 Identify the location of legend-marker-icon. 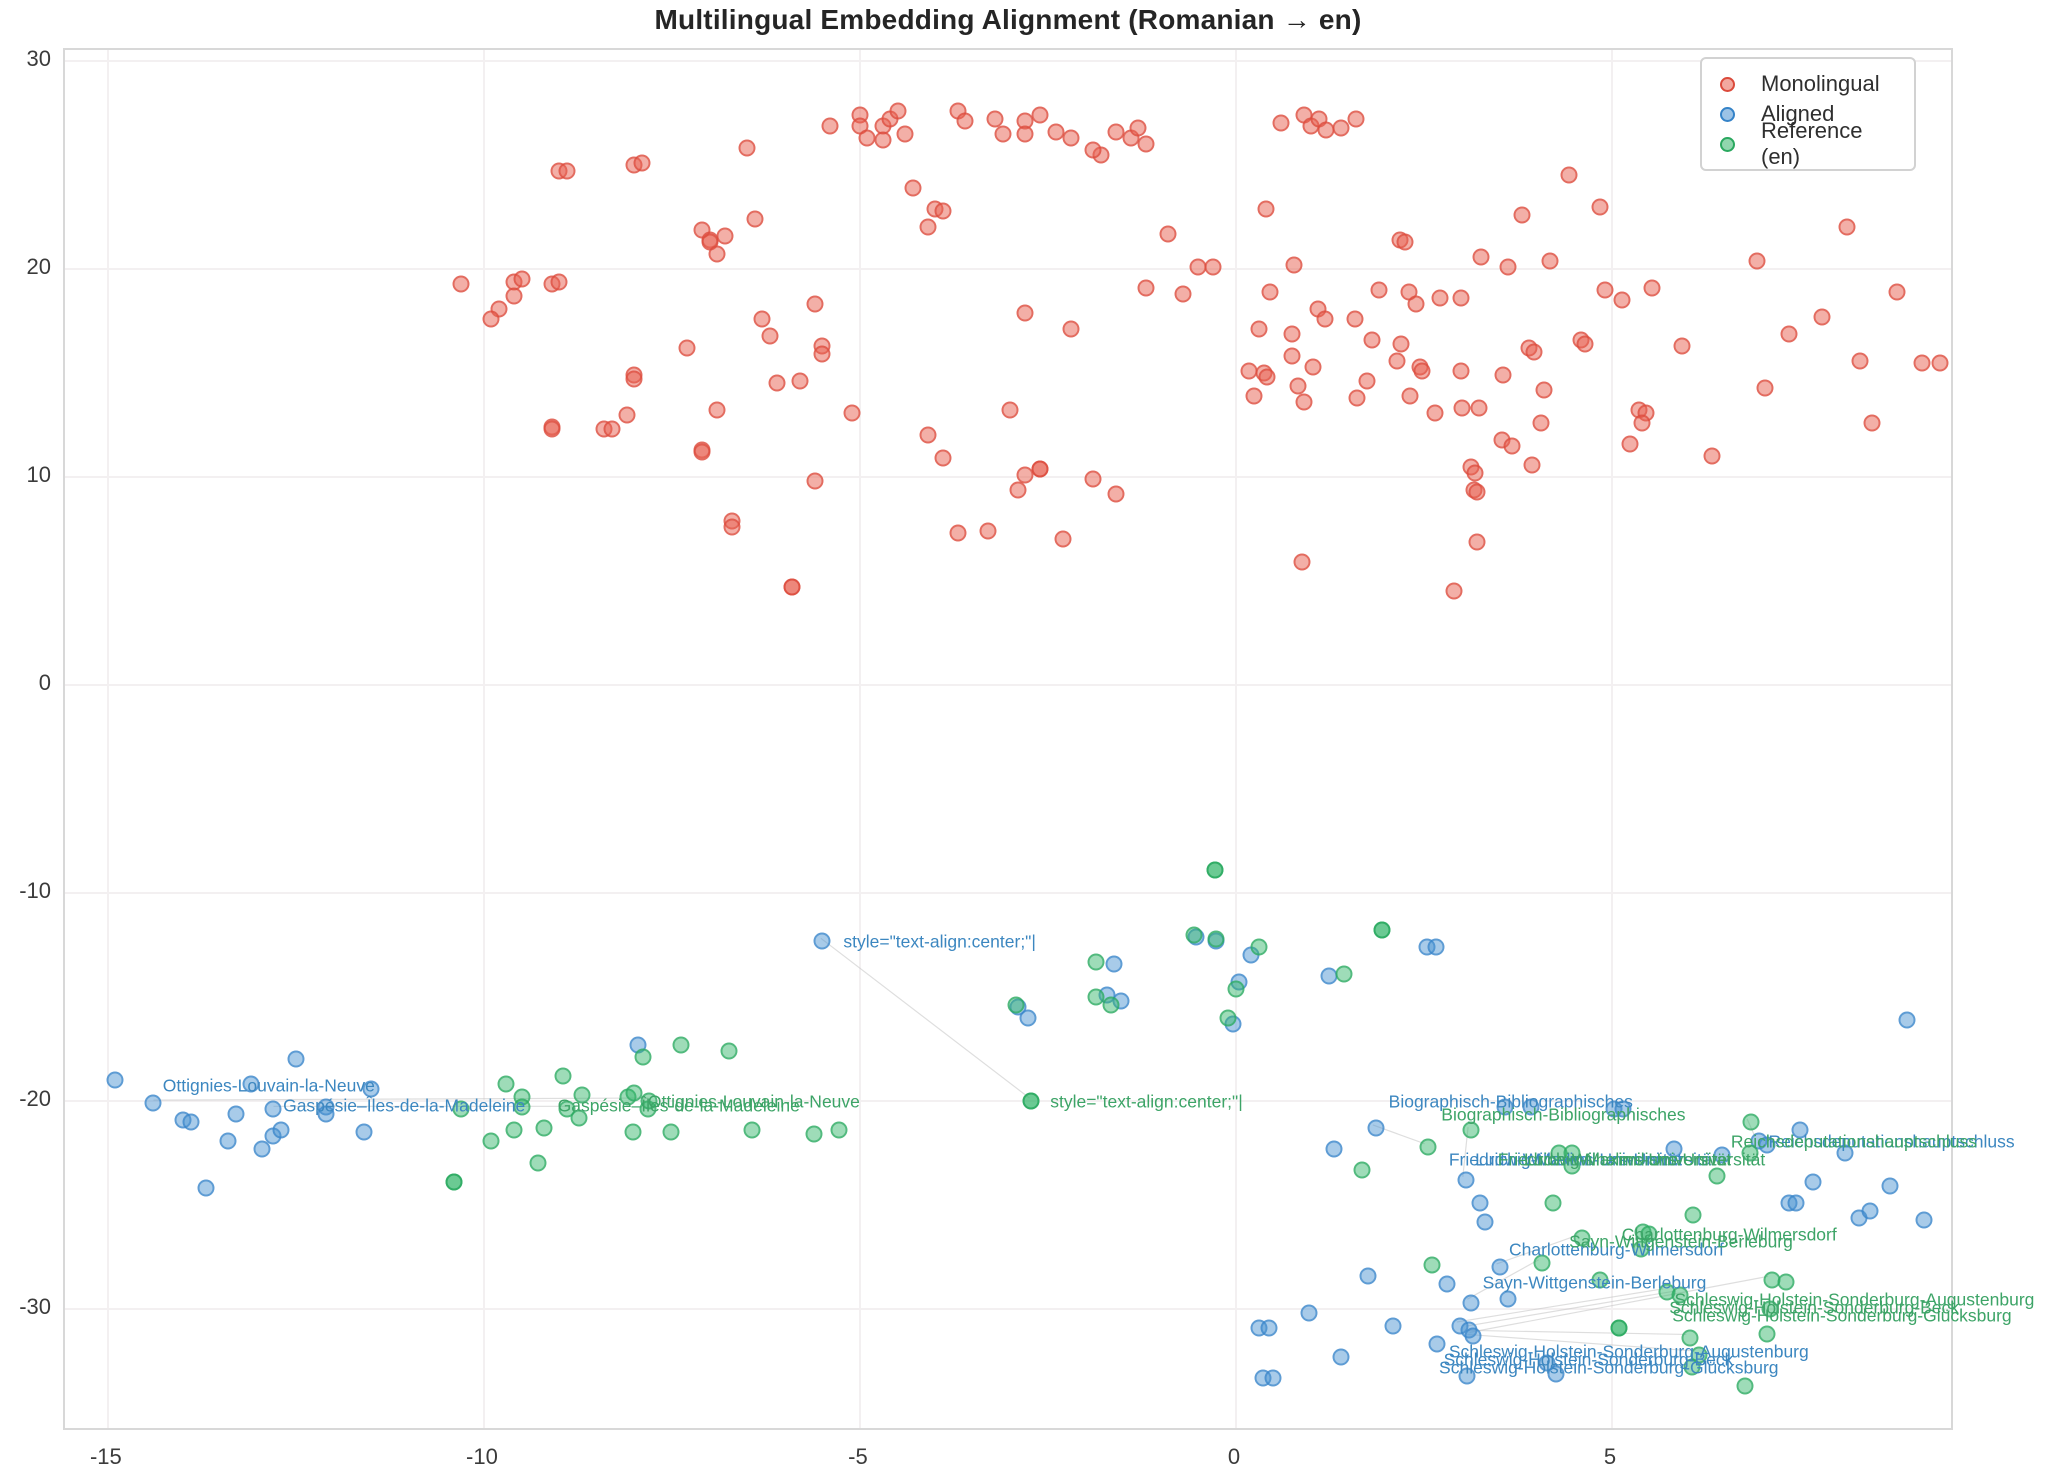
(1727, 84).